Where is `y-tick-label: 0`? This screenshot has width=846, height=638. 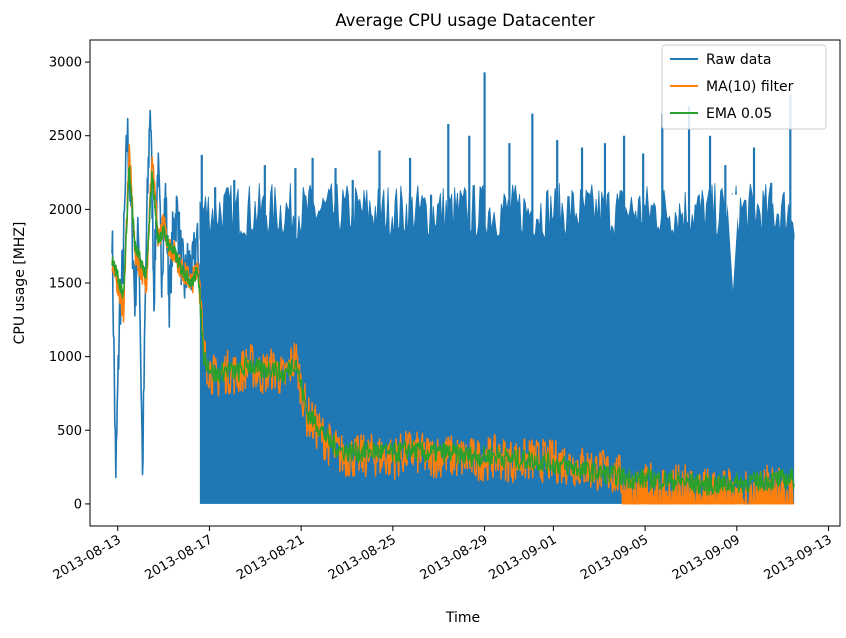 y-tick-label: 0 is located at coordinates (78, 504).